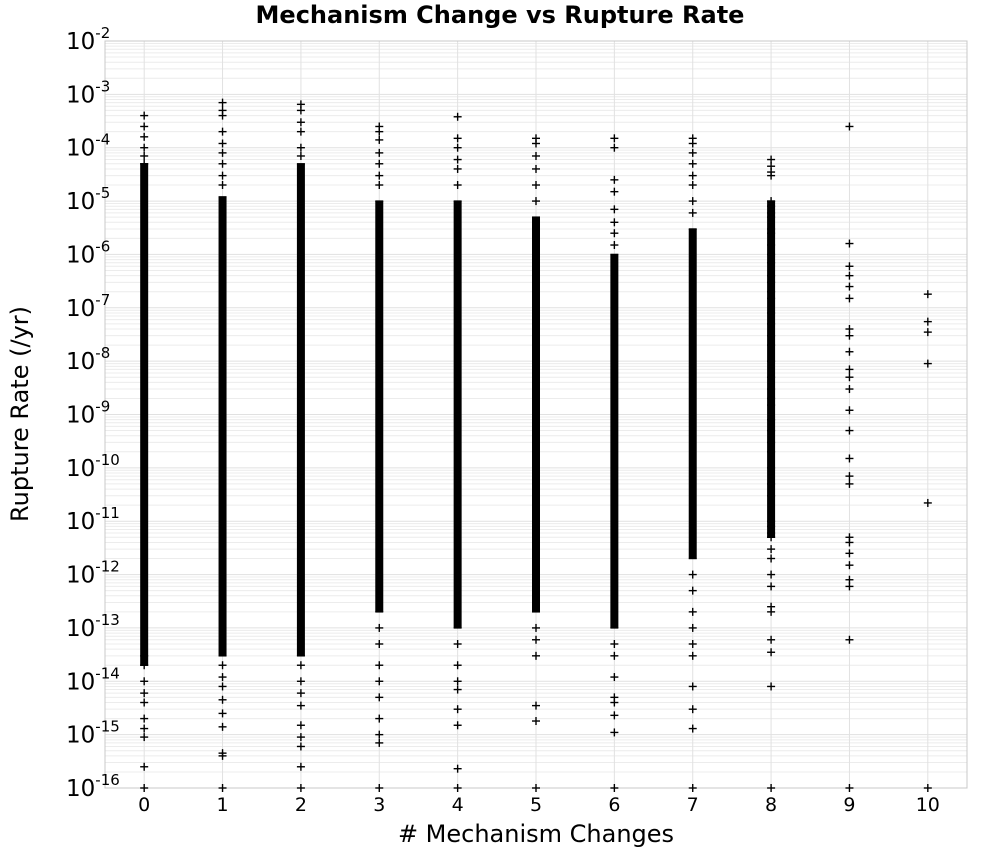 This screenshot has height=850, width=1000. What do you see at coordinates (93, 466) in the screenshot?
I see `y-tick-label: 10⁻¹⁰` at bounding box center [93, 466].